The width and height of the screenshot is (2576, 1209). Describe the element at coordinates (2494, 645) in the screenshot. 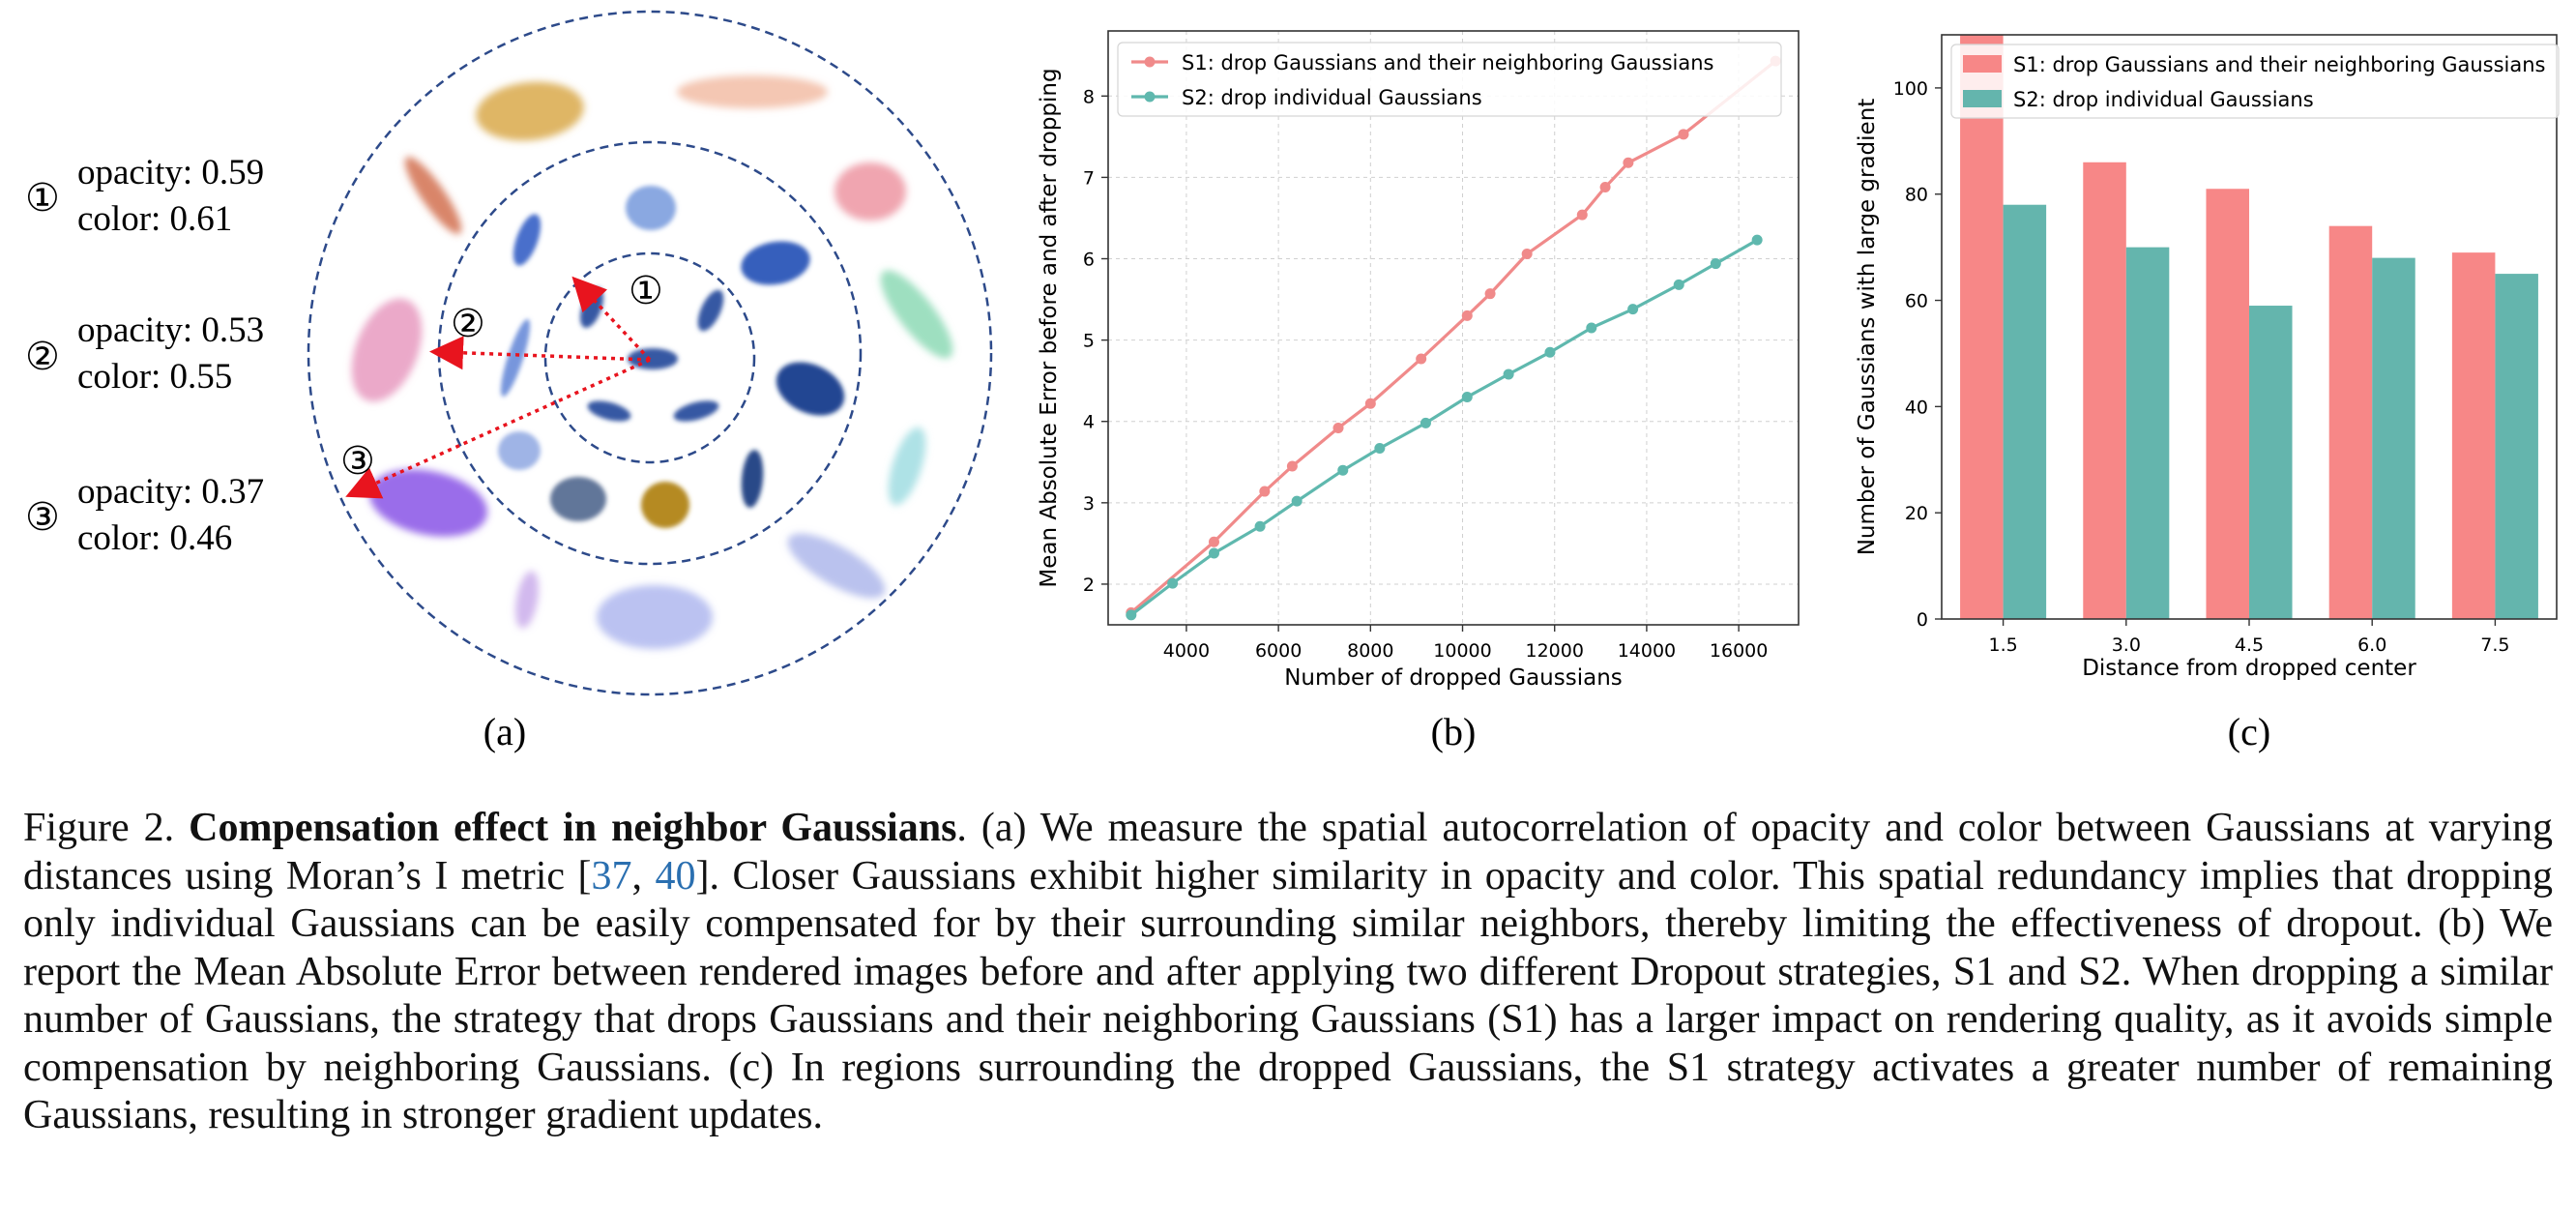

I see `x-tick-label: 7.5` at that location.